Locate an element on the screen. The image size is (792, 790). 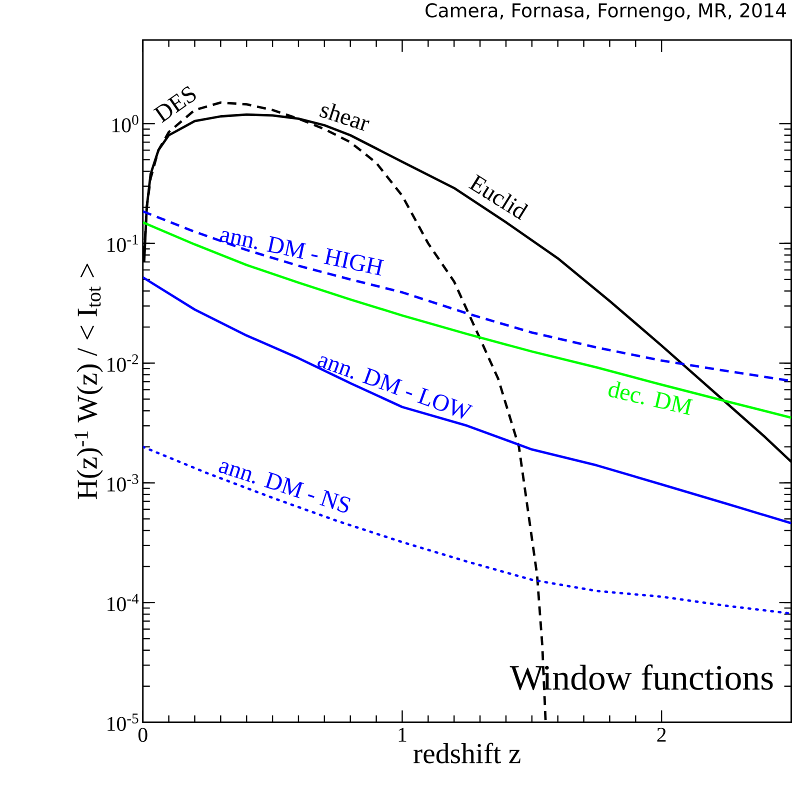
y-tick-label: 10$^{-3}$ is located at coordinates (123, 483).